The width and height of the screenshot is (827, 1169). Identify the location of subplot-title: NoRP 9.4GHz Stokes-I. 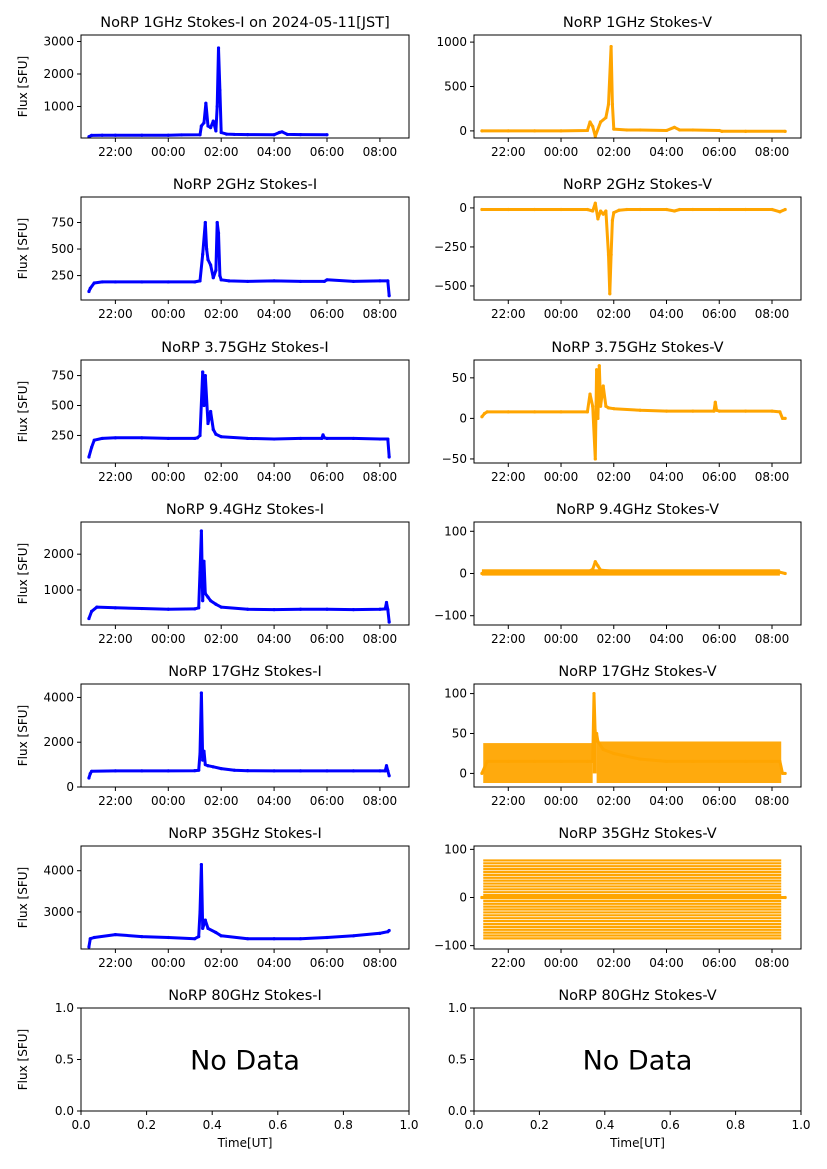
(245, 510).